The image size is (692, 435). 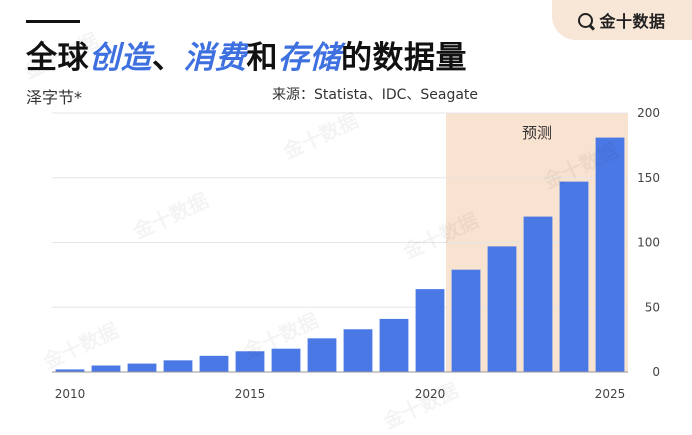 I want to click on forecast-label: 预测, so click(x=537, y=133).